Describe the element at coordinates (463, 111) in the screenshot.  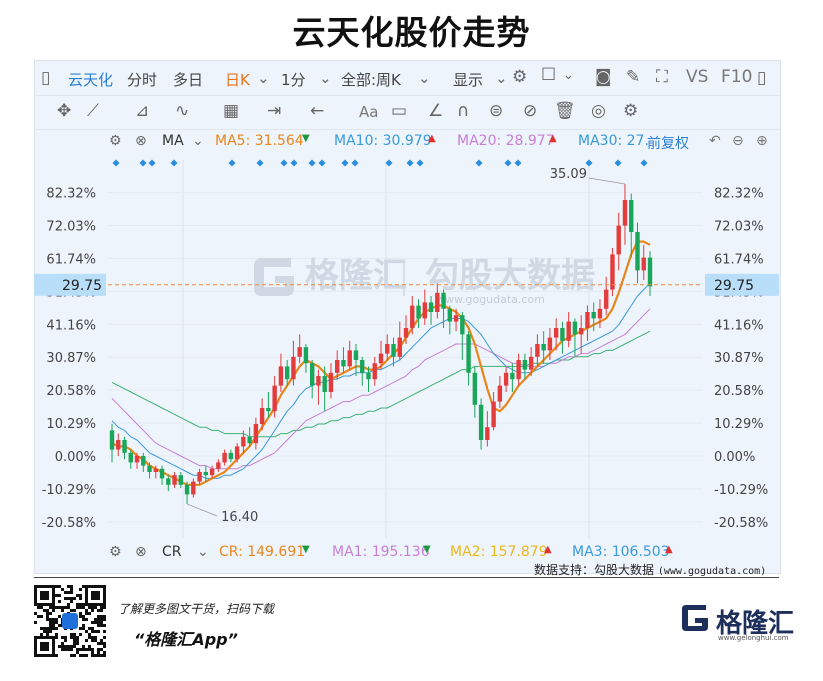
I see `magnet-icon: ∩` at that location.